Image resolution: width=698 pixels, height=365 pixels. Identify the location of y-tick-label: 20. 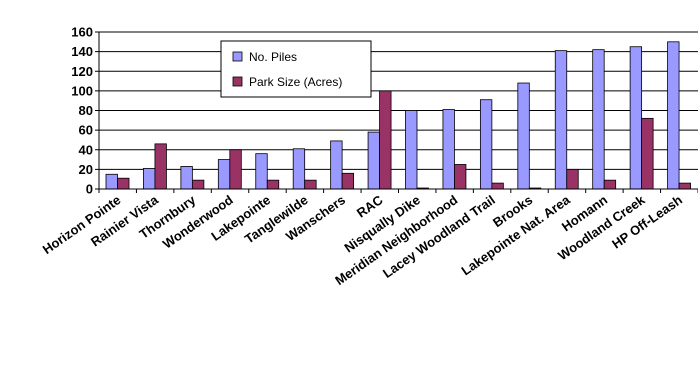
(86, 169).